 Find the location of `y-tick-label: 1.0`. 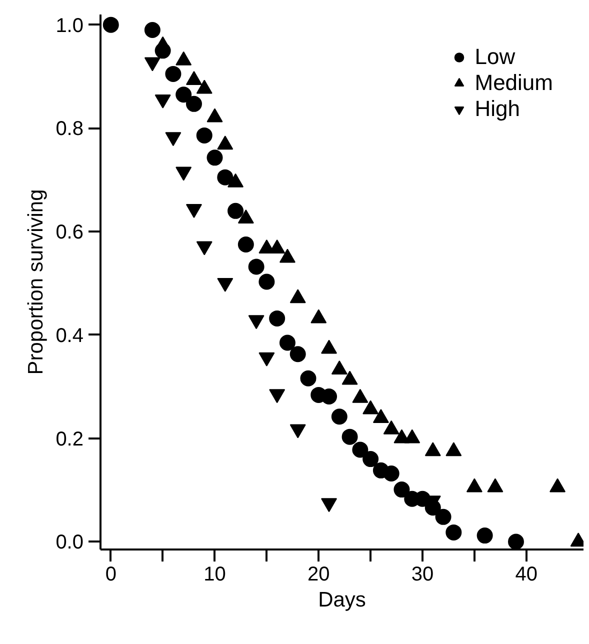

y-tick-label: 1.0 is located at coordinates (70, 25).